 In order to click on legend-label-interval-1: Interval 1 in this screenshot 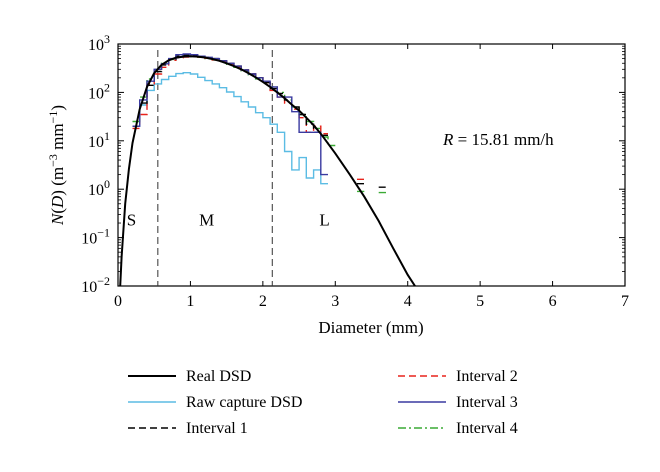, I will do `click(217, 428)`.